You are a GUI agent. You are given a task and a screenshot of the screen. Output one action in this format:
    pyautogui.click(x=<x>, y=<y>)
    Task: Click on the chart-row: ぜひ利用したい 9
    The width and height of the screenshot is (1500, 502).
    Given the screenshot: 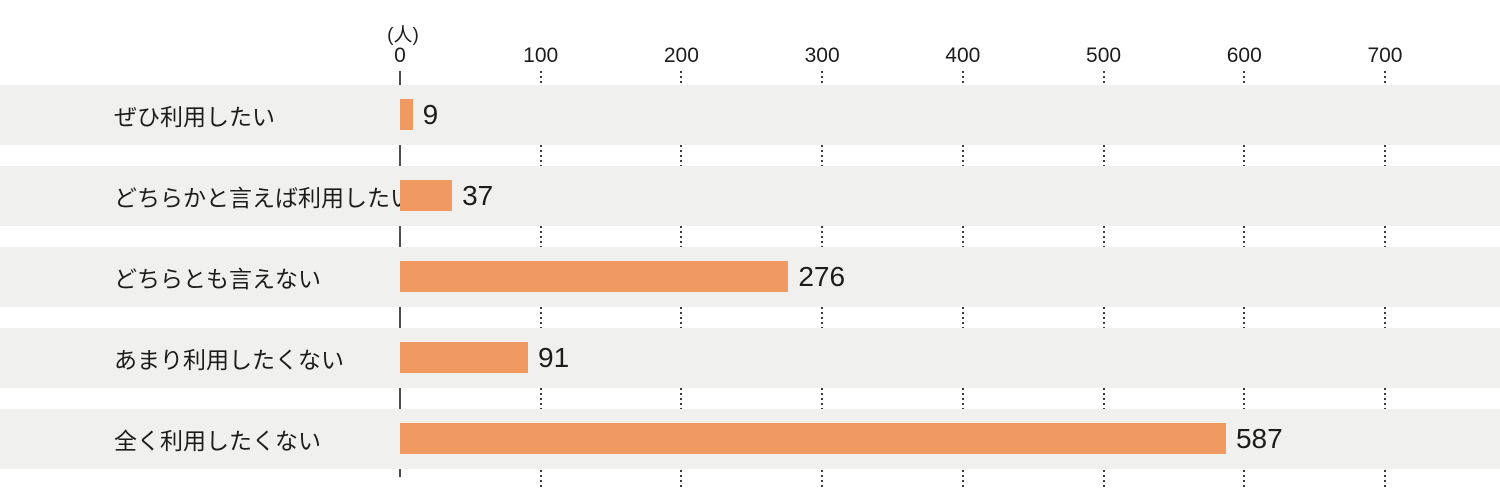 What is the action you would take?
    pyautogui.click(x=750, y=115)
    